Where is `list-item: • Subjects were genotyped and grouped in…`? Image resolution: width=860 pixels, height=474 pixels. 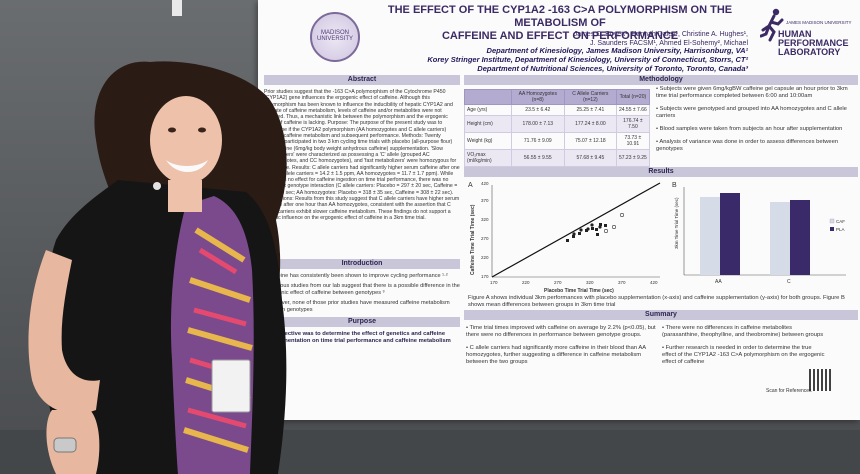 list-item: • Subjects were genotyped and grouped in… is located at coordinates (751, 112).